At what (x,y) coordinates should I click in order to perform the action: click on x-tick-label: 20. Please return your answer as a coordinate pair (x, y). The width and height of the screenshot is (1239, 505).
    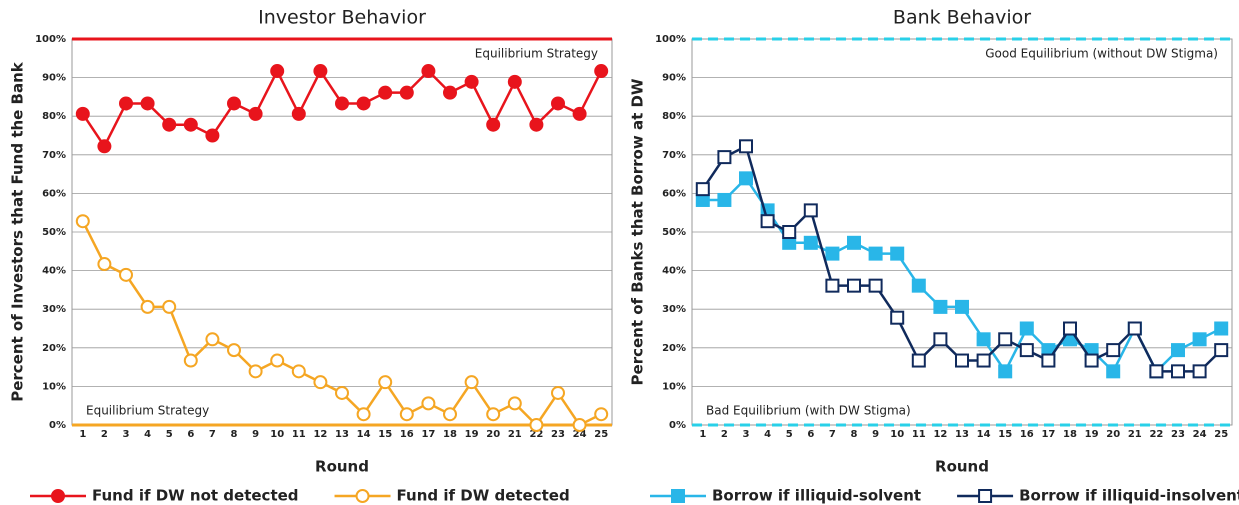
    Looking at the image, I should click on (493, 434).